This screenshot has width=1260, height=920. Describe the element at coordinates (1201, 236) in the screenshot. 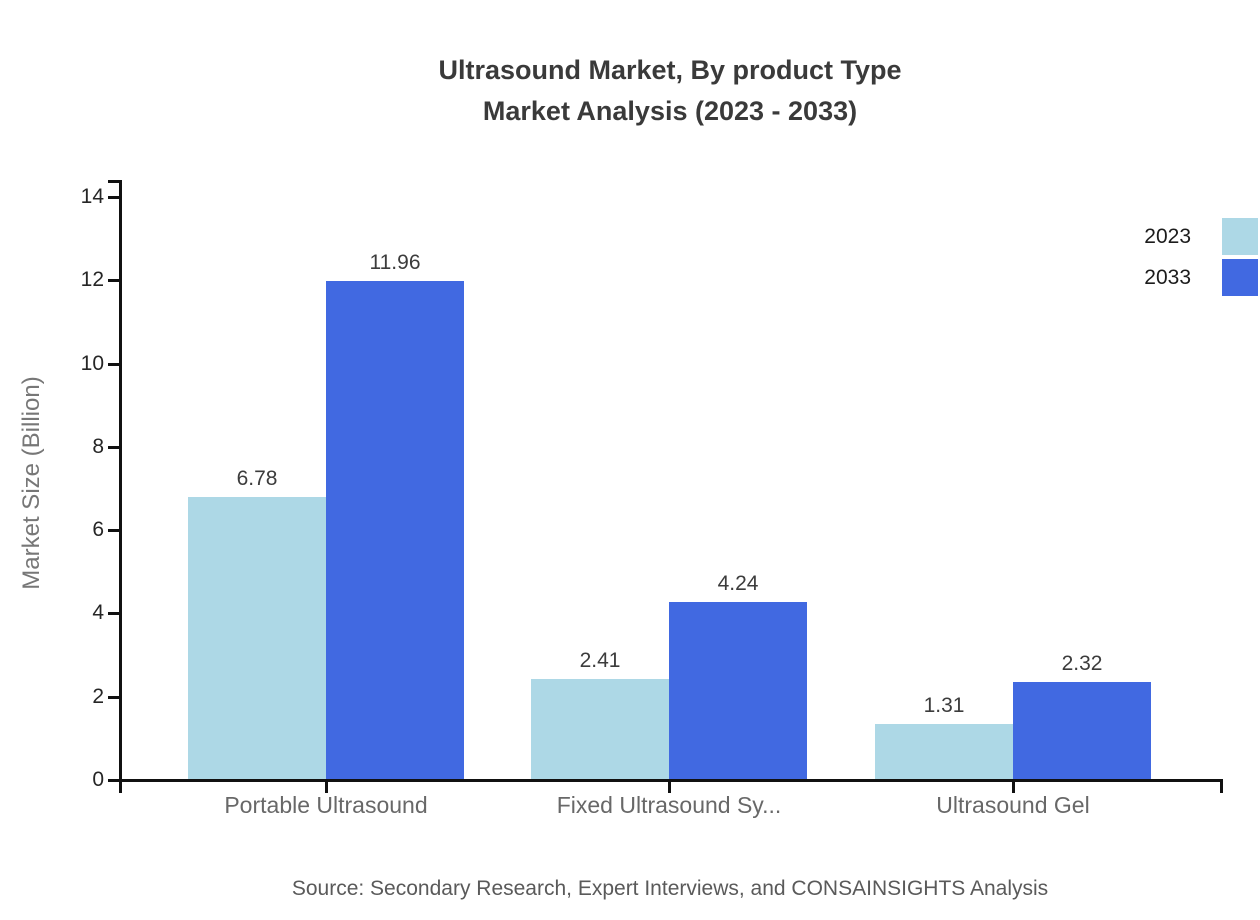

I see `legend-item-2023: 2023` at that location.